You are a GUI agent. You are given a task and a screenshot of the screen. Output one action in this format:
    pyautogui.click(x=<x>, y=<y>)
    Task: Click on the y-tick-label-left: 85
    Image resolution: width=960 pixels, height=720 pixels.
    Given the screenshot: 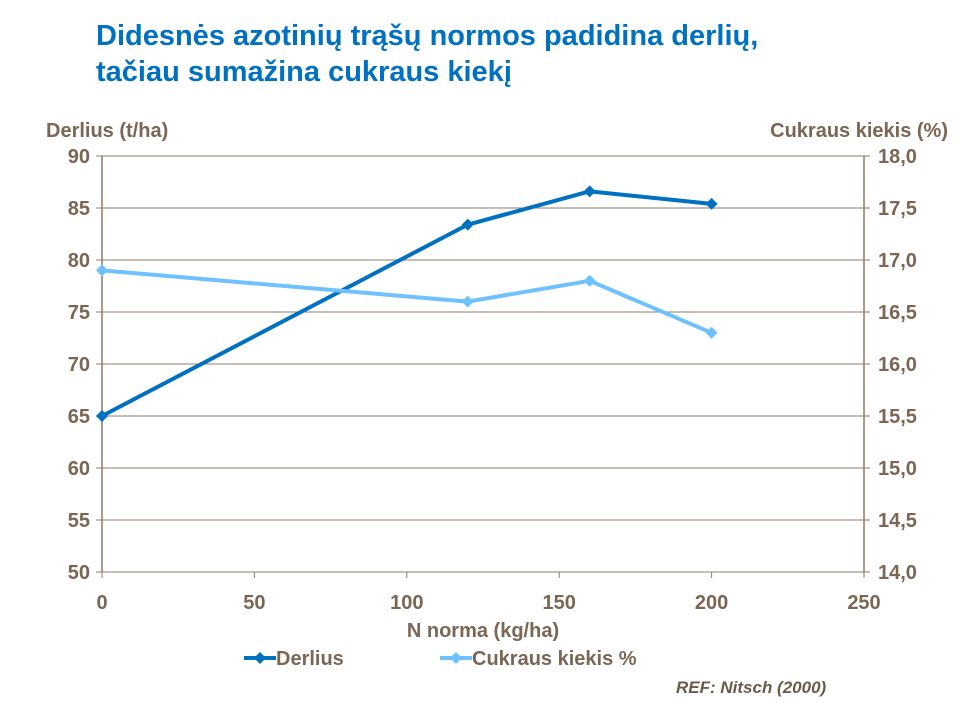 What is the action you would take?
    pyautogui.click(x=79, y=209)
    